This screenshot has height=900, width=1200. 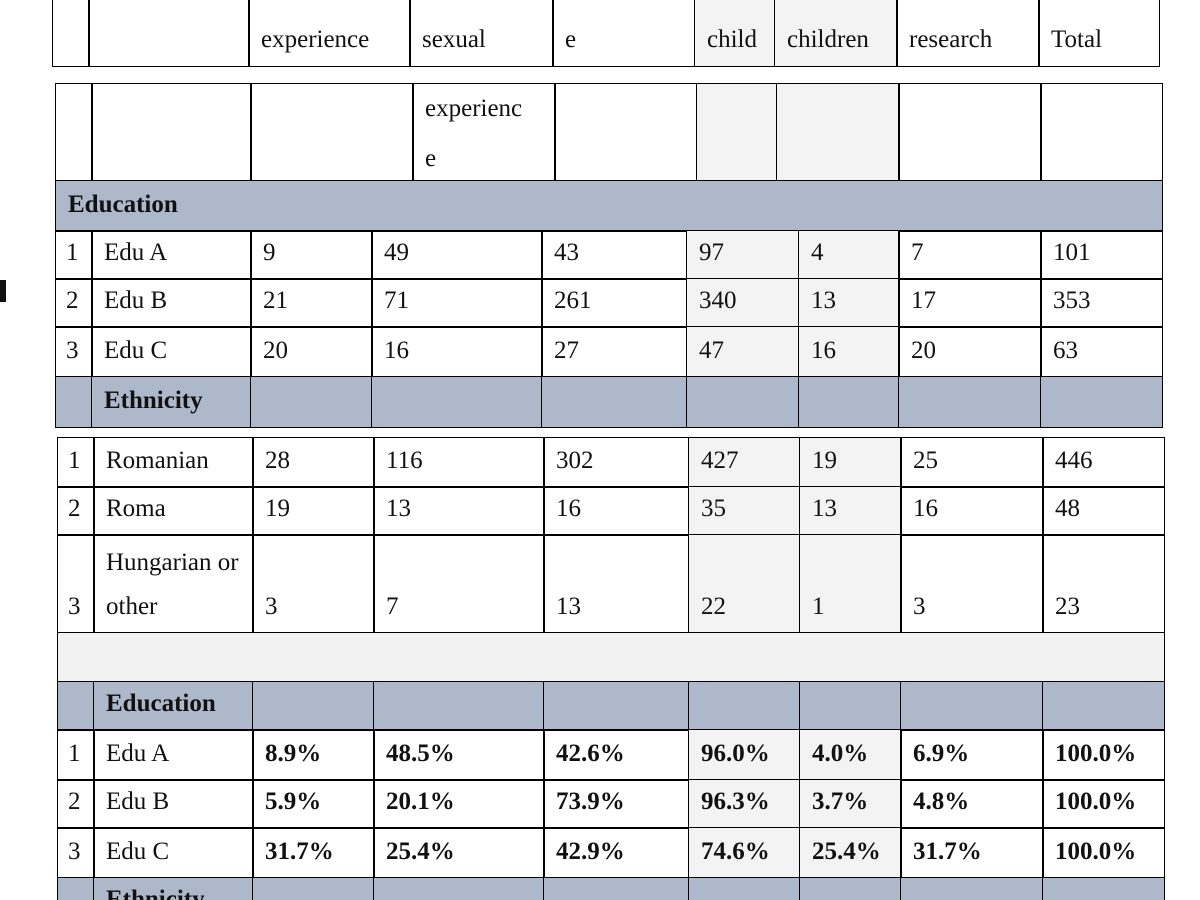 I want to click on value-cell: 74.6%, so click(x=744, y=853).